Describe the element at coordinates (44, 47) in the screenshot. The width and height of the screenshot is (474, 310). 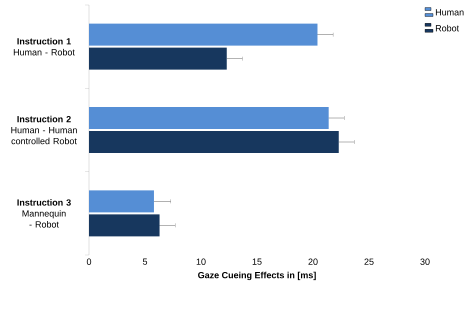
I see `y-tick-label: Instruction 1 Human - Robot` at that location.